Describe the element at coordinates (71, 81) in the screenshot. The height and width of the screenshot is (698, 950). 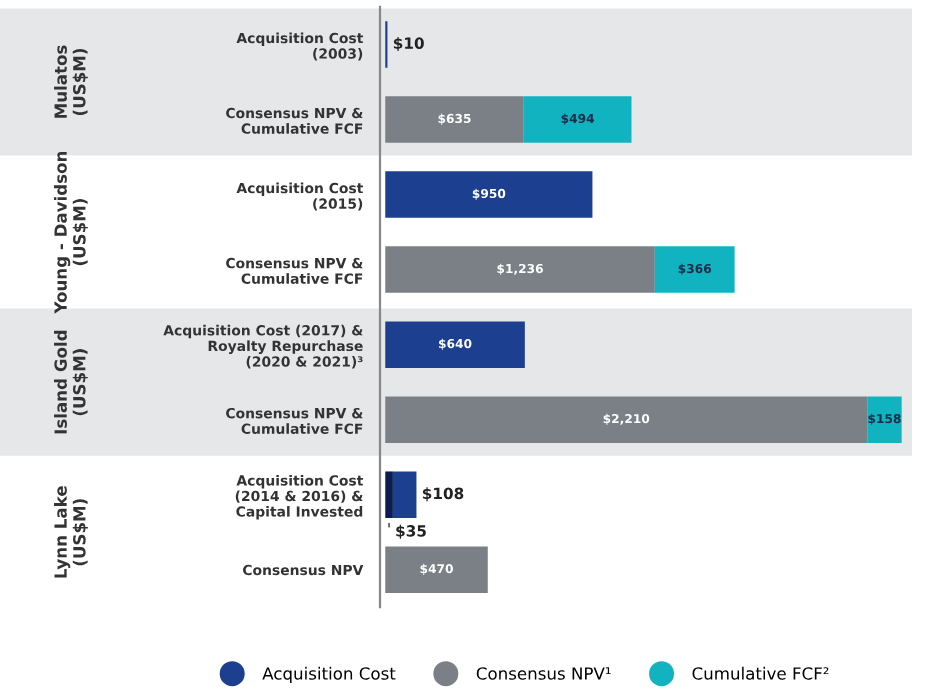
I see `text: Mulatos (US$M)` at that location.